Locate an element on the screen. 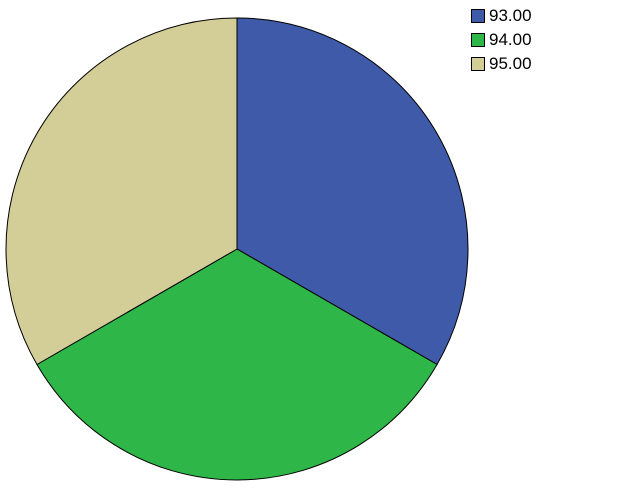 The width and height of the screenshot is (626, 501). legend-item: 93.00 is located at coordinates (501, 15).